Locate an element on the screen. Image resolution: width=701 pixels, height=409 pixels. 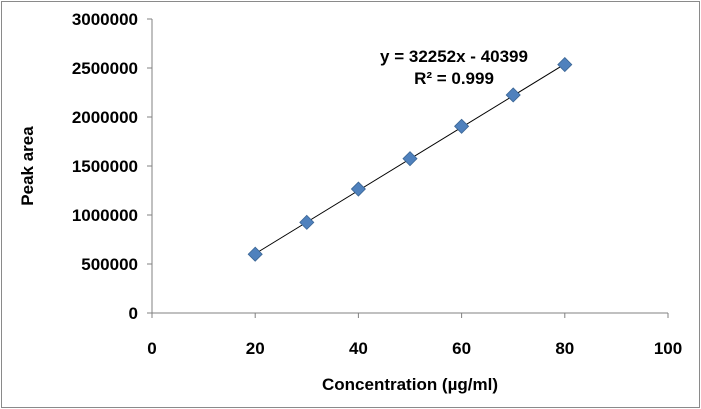
y-tick-label: 3000000 is located at coordinates (105, 19).